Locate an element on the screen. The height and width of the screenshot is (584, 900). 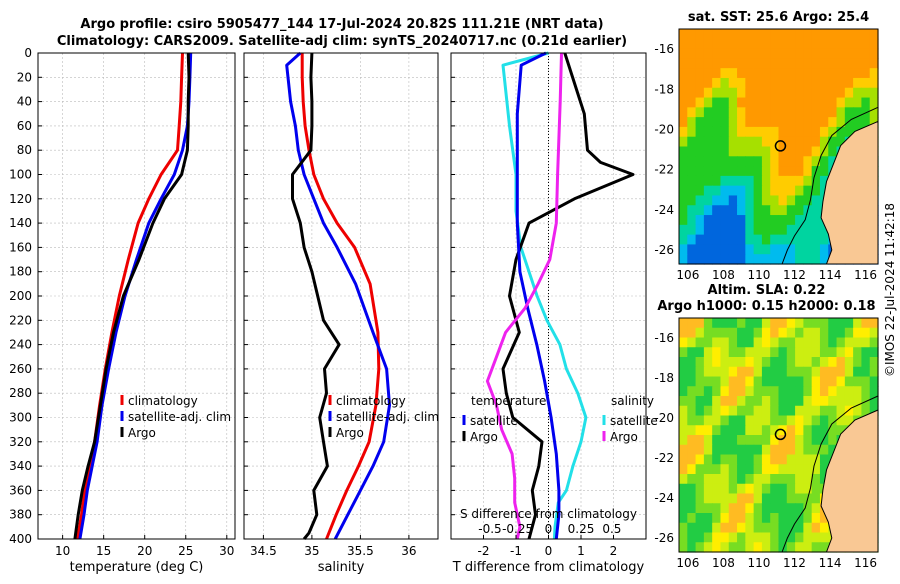
x-axis-label: T difference from climatology is located at coordinates (548, 567).